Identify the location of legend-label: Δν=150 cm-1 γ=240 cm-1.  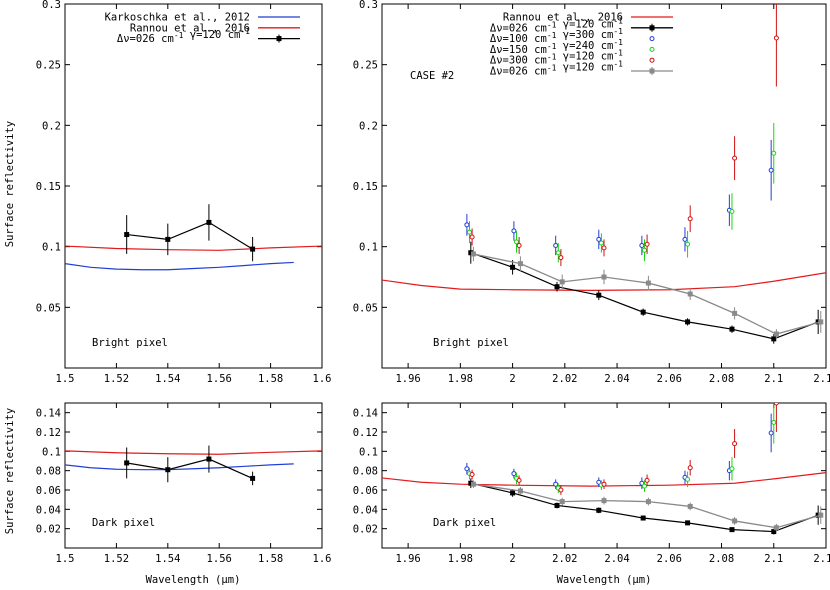
(556, 47).